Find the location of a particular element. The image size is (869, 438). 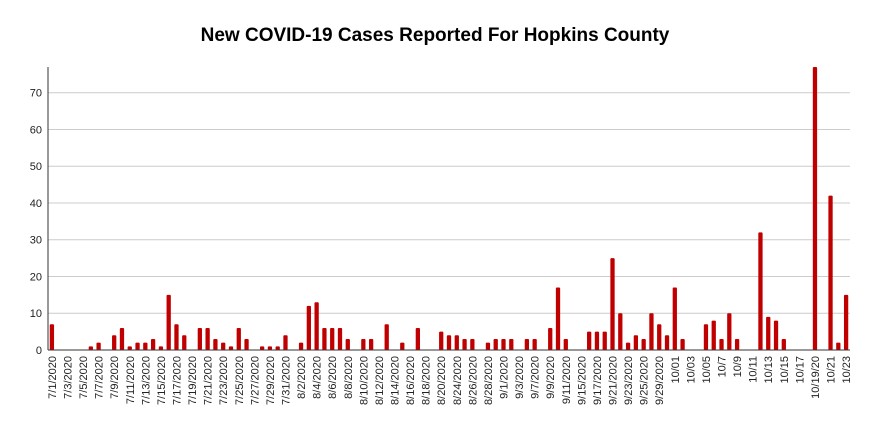

x-tick-label: 9/11/2020 is located at coordinates (567, 380).